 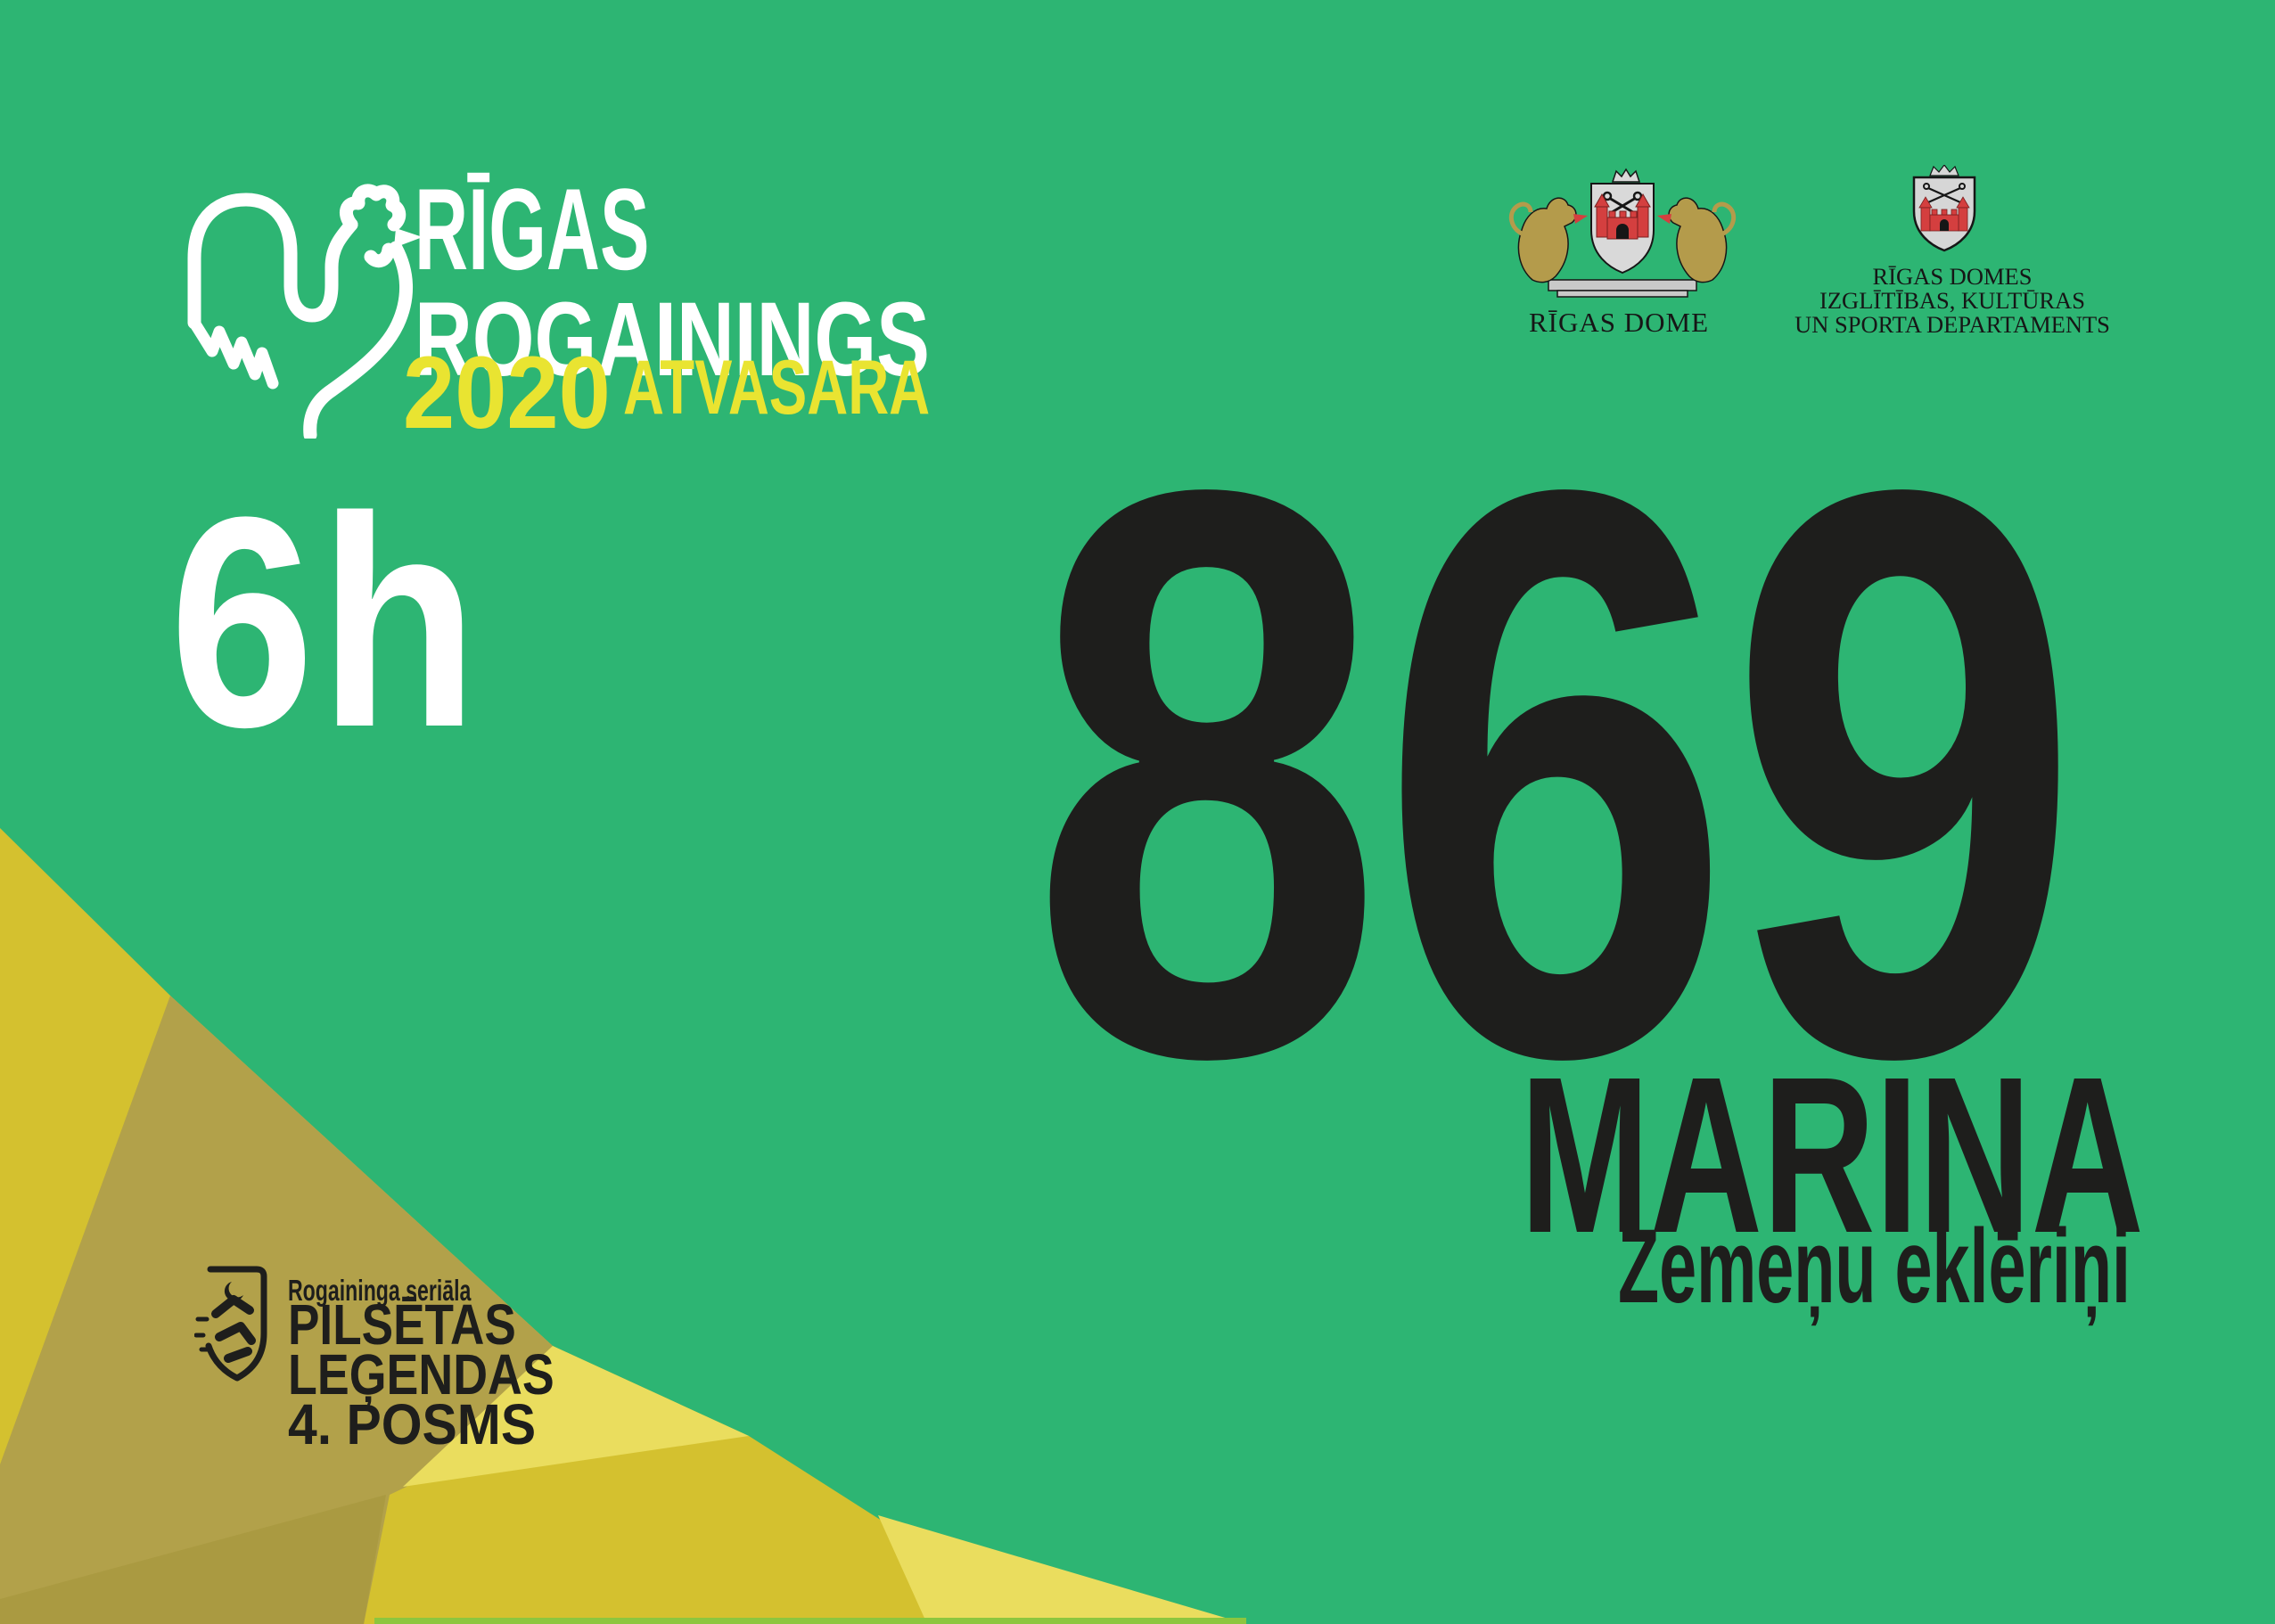 I want to click on riga-dome-coat-of-arms-icon, so click(x=1625, y=233).